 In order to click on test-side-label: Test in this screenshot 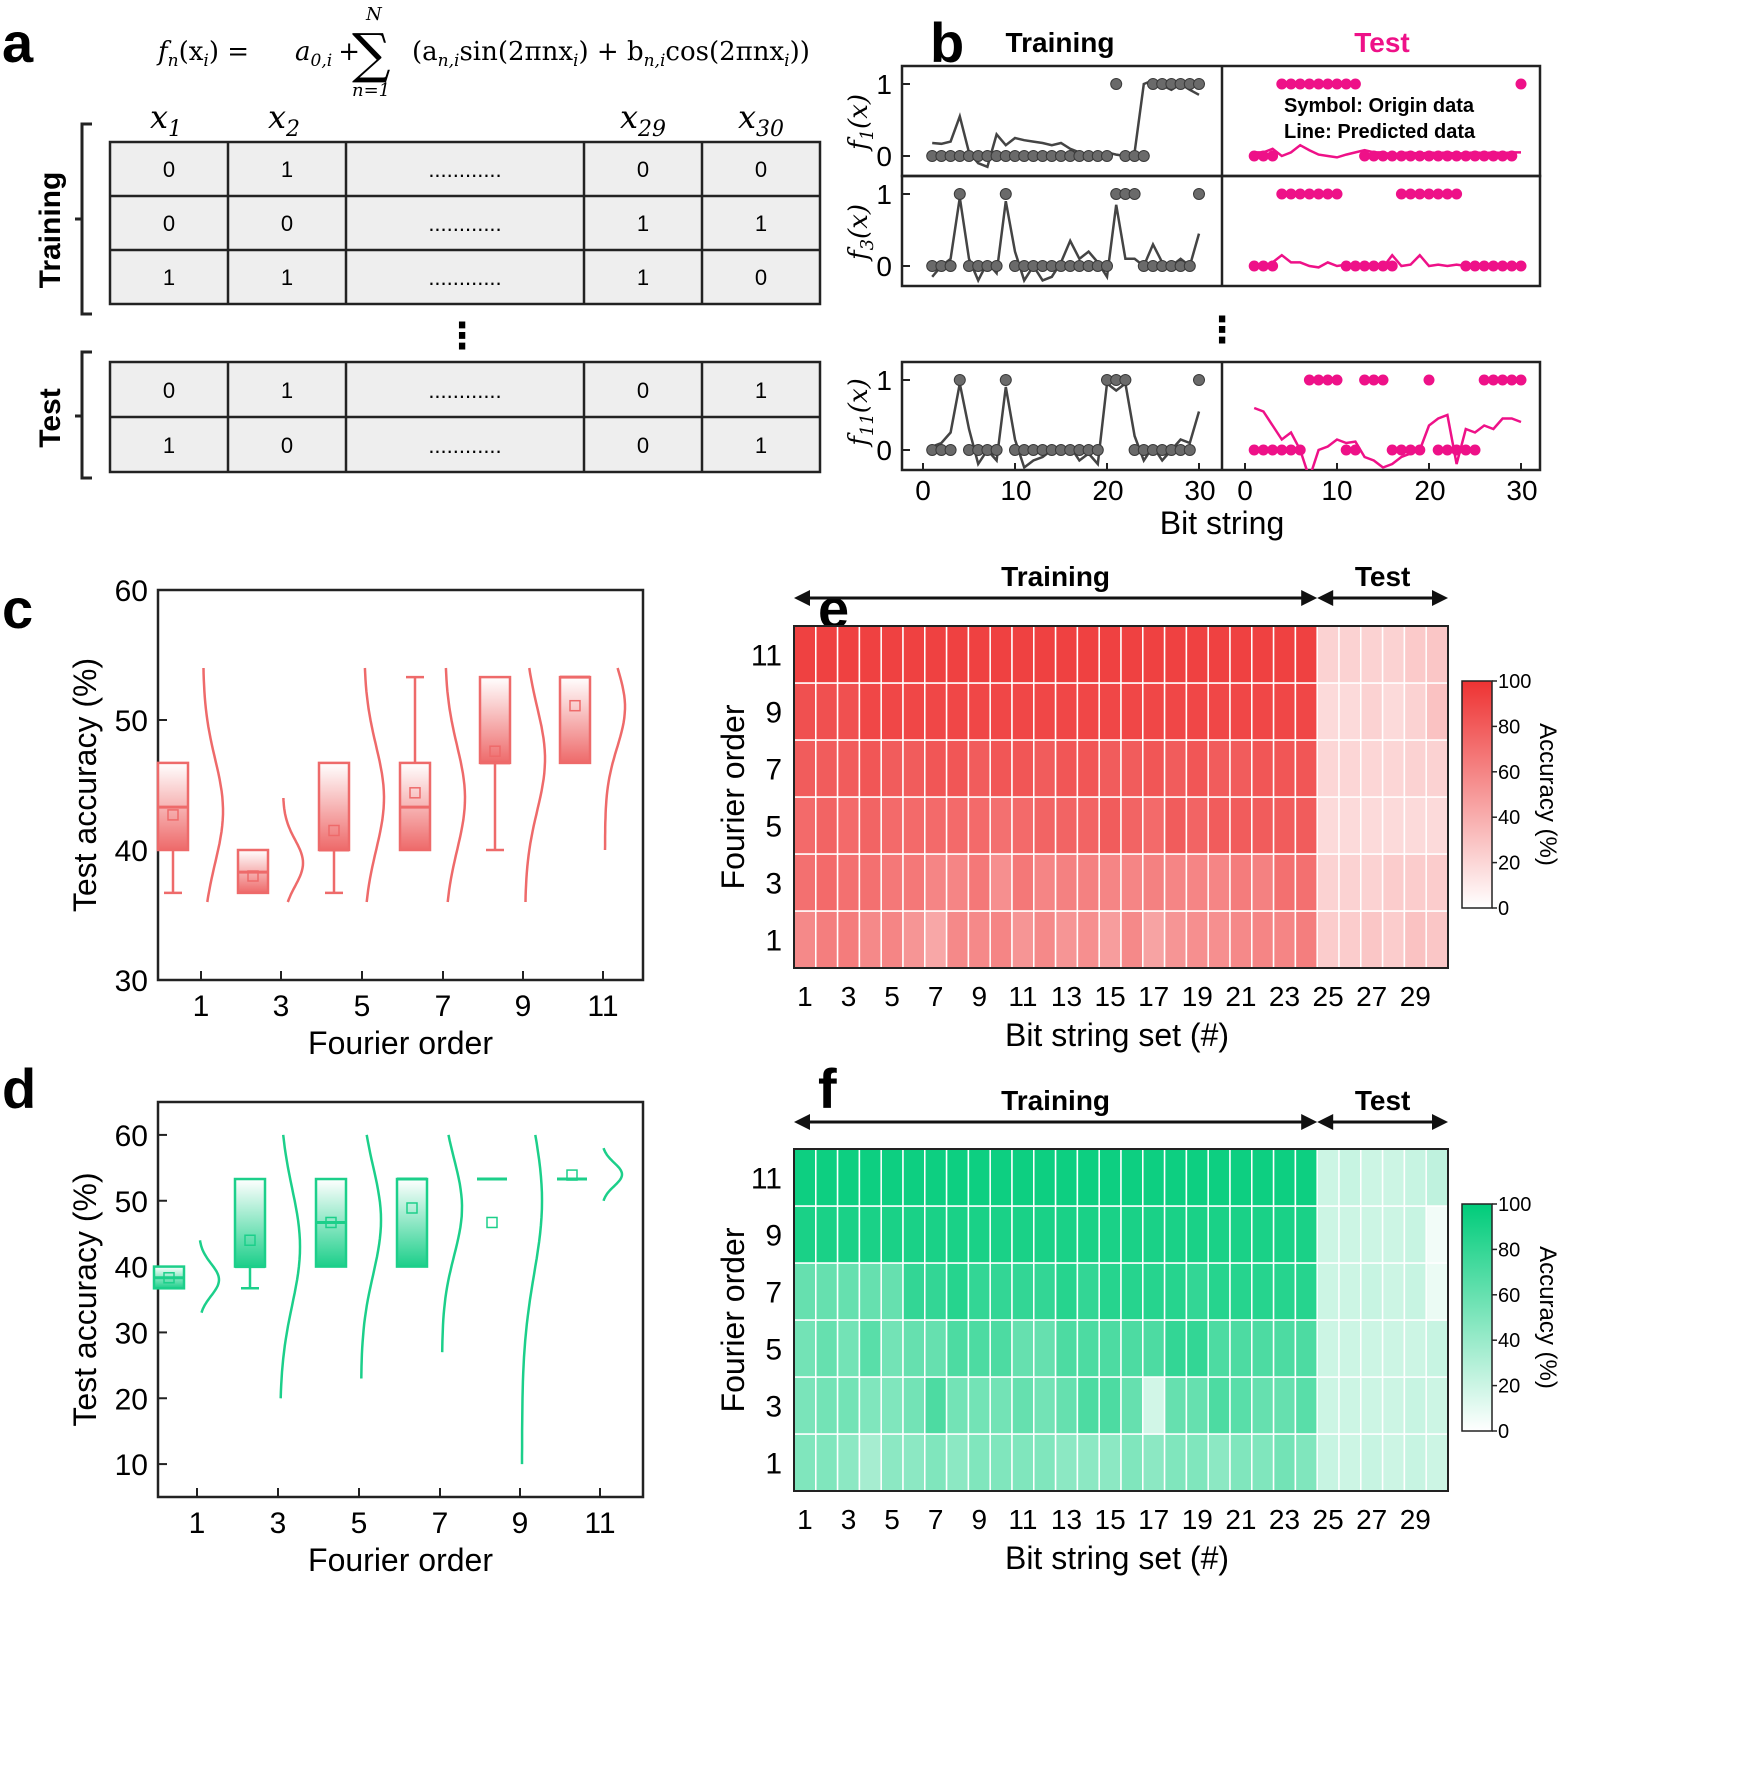, I will do `click(50, 417)`.